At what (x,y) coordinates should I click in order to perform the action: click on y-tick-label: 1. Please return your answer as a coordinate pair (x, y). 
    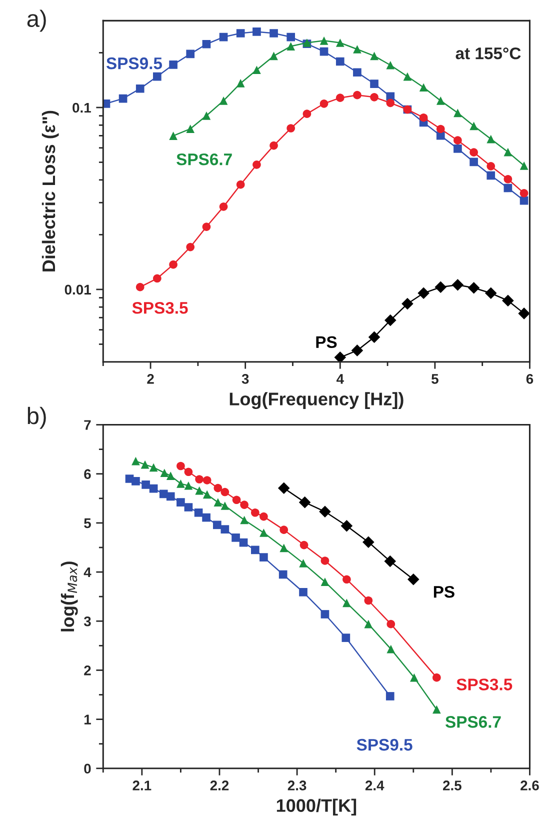
    Looking at the image, I should click on (87, 719).